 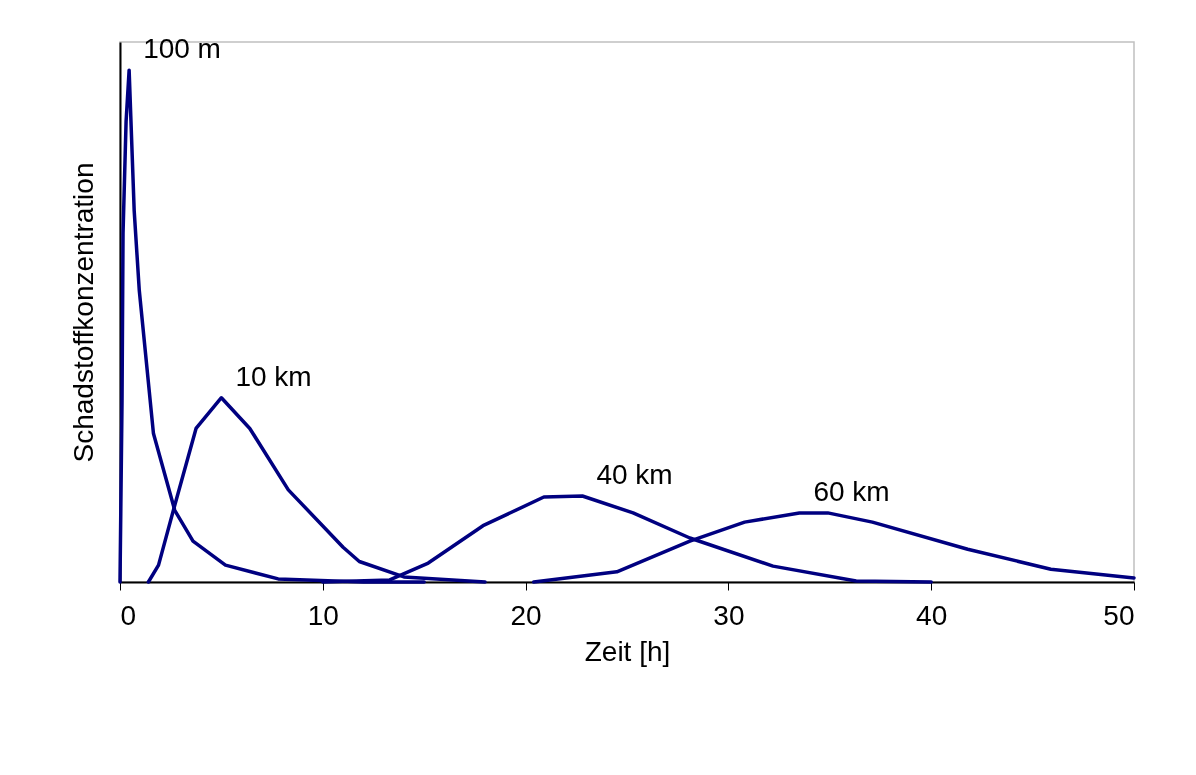 What do you see at coordinates (83, 312) in the screenshot?
I see `y-axis-title: Schadstoffkonzentration` at bounding box center [83, 312].